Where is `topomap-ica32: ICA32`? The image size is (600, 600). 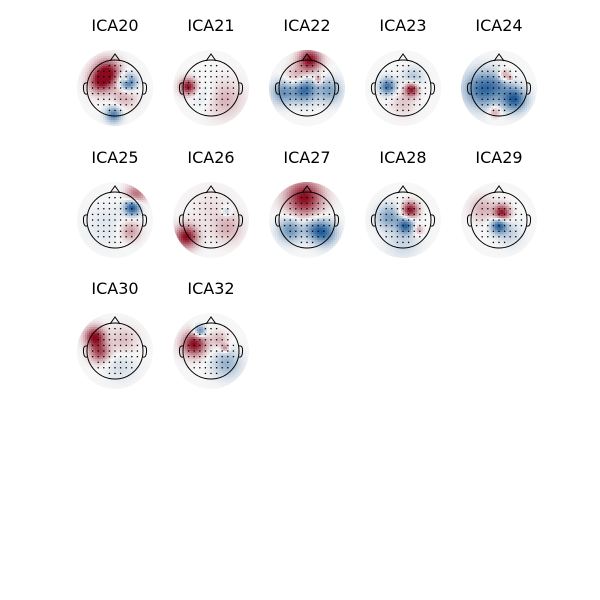
topomap-ica32: ICA32 is located at coordinates (211, 334).